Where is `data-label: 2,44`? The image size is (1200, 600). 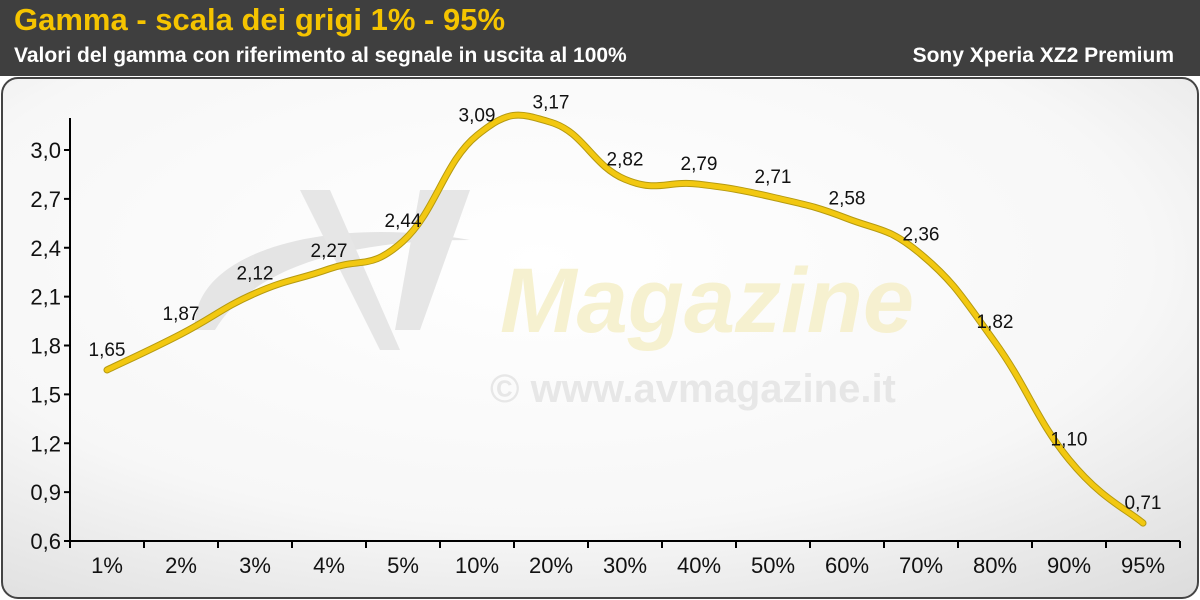 data-label: 2,44 is located at coordinates (403, 221).